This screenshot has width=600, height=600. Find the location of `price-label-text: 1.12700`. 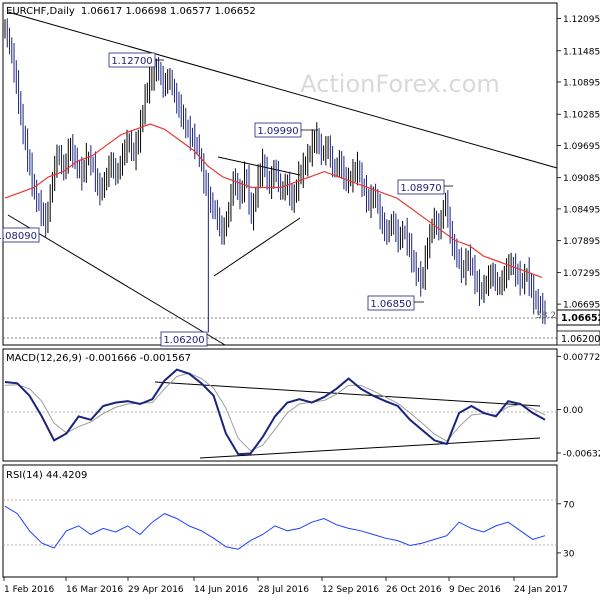

price-label-text: 1.12700 is located at coordinates (131, 61).